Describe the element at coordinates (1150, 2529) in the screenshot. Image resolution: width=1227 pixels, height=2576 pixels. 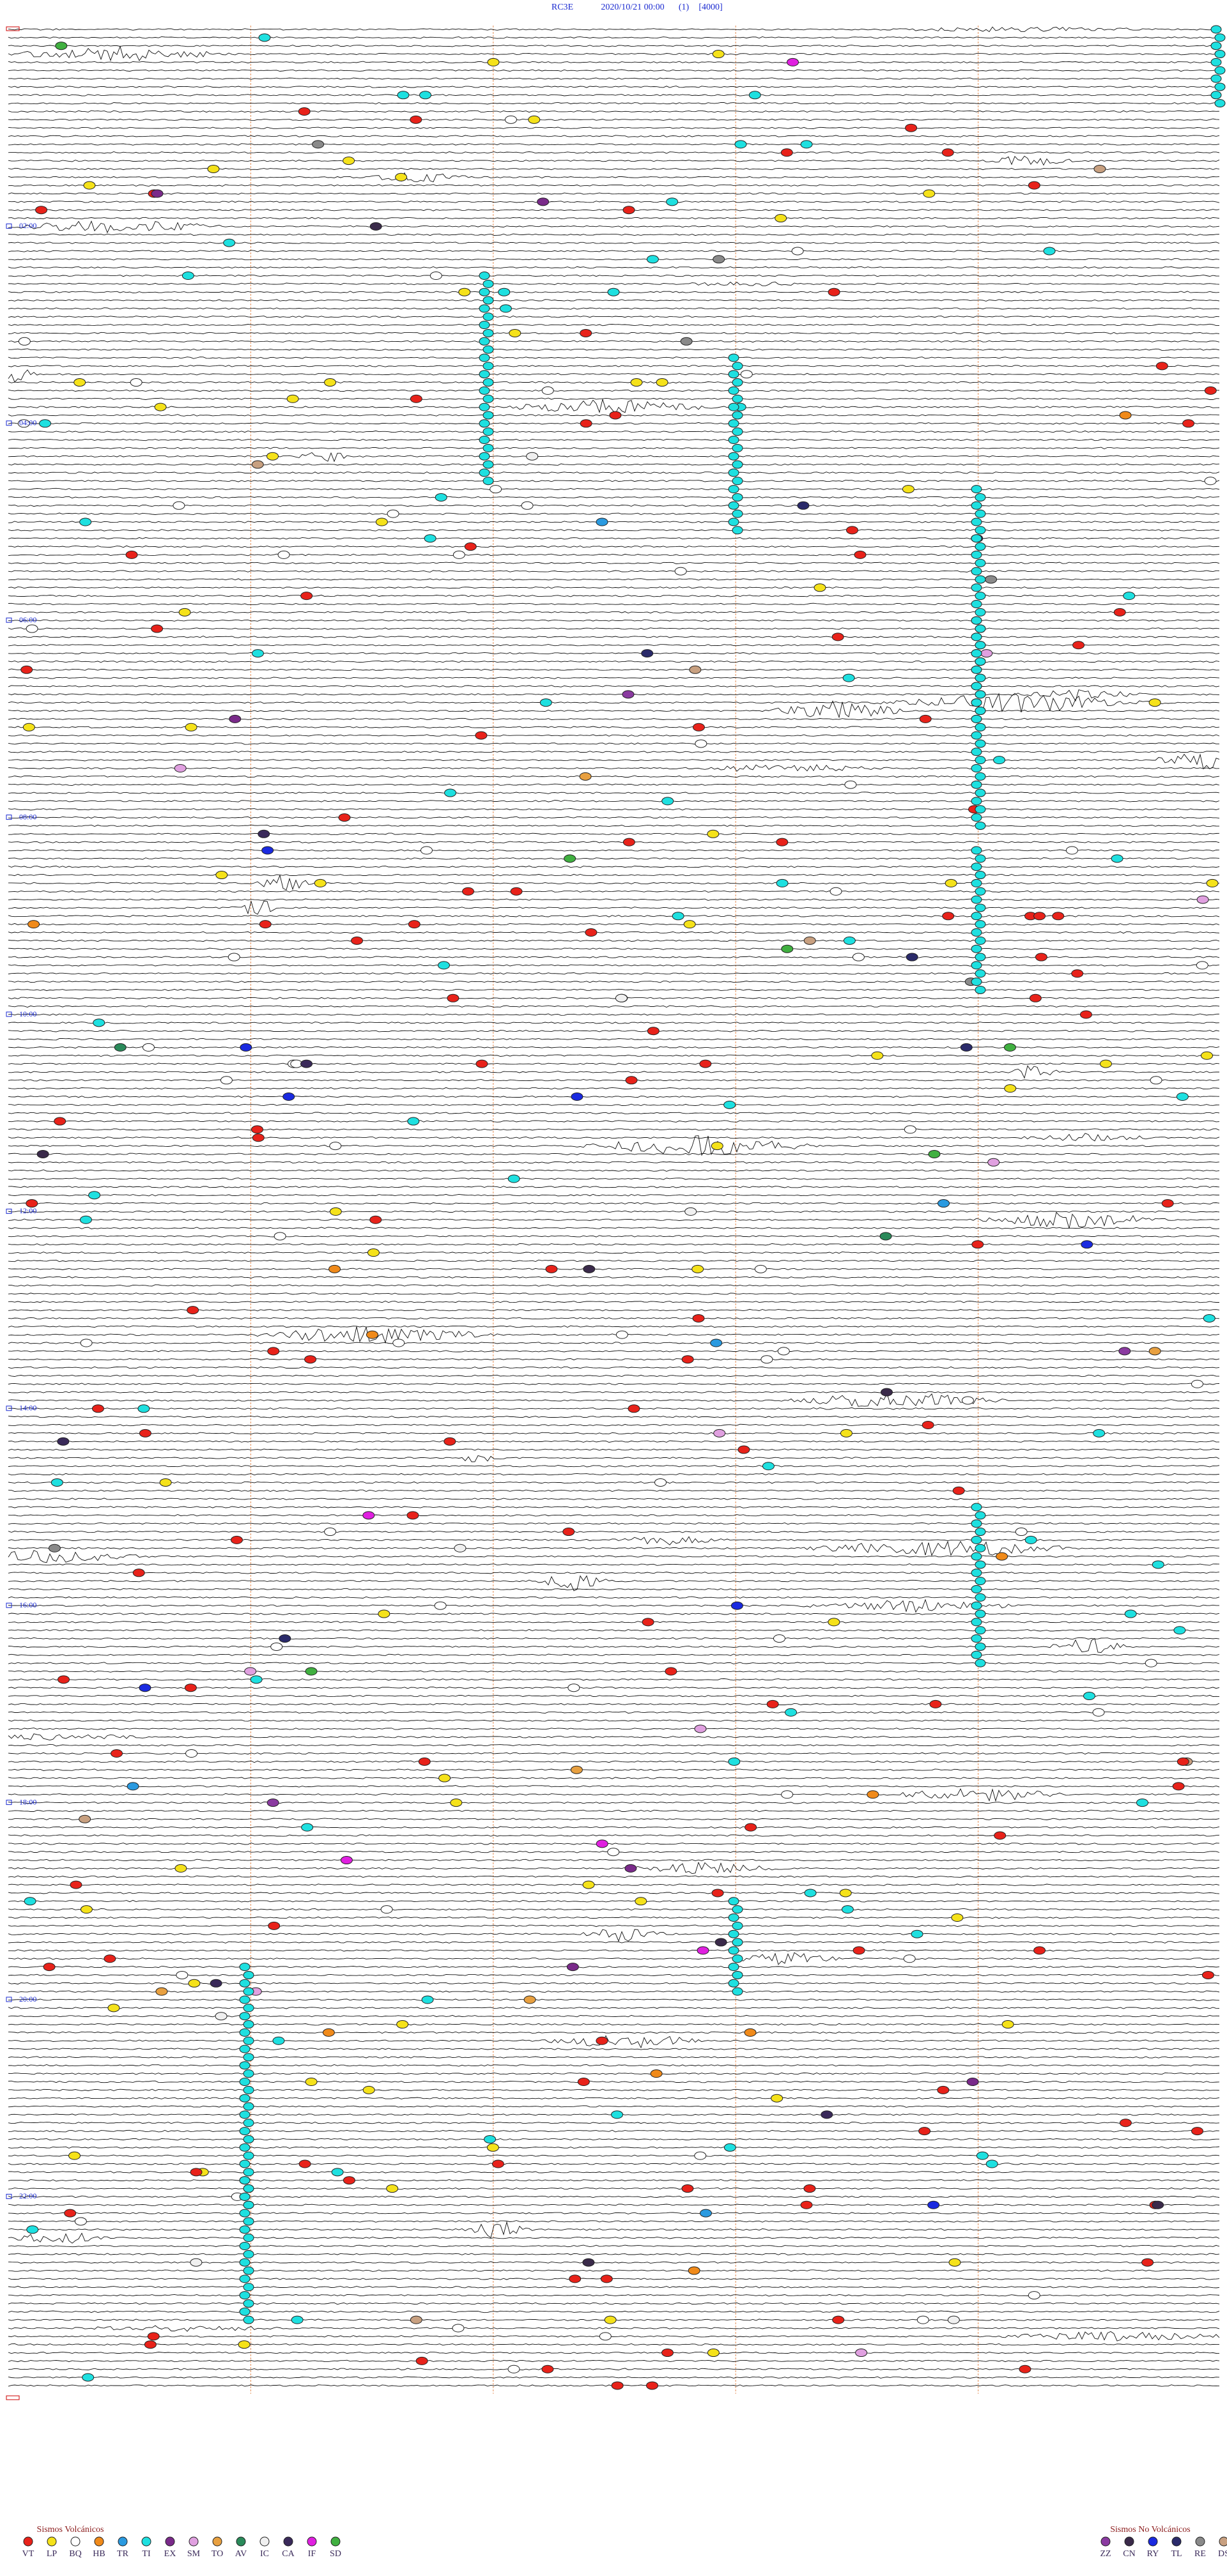
I see `legend-title: Sismos No Volcánicos` at that location.